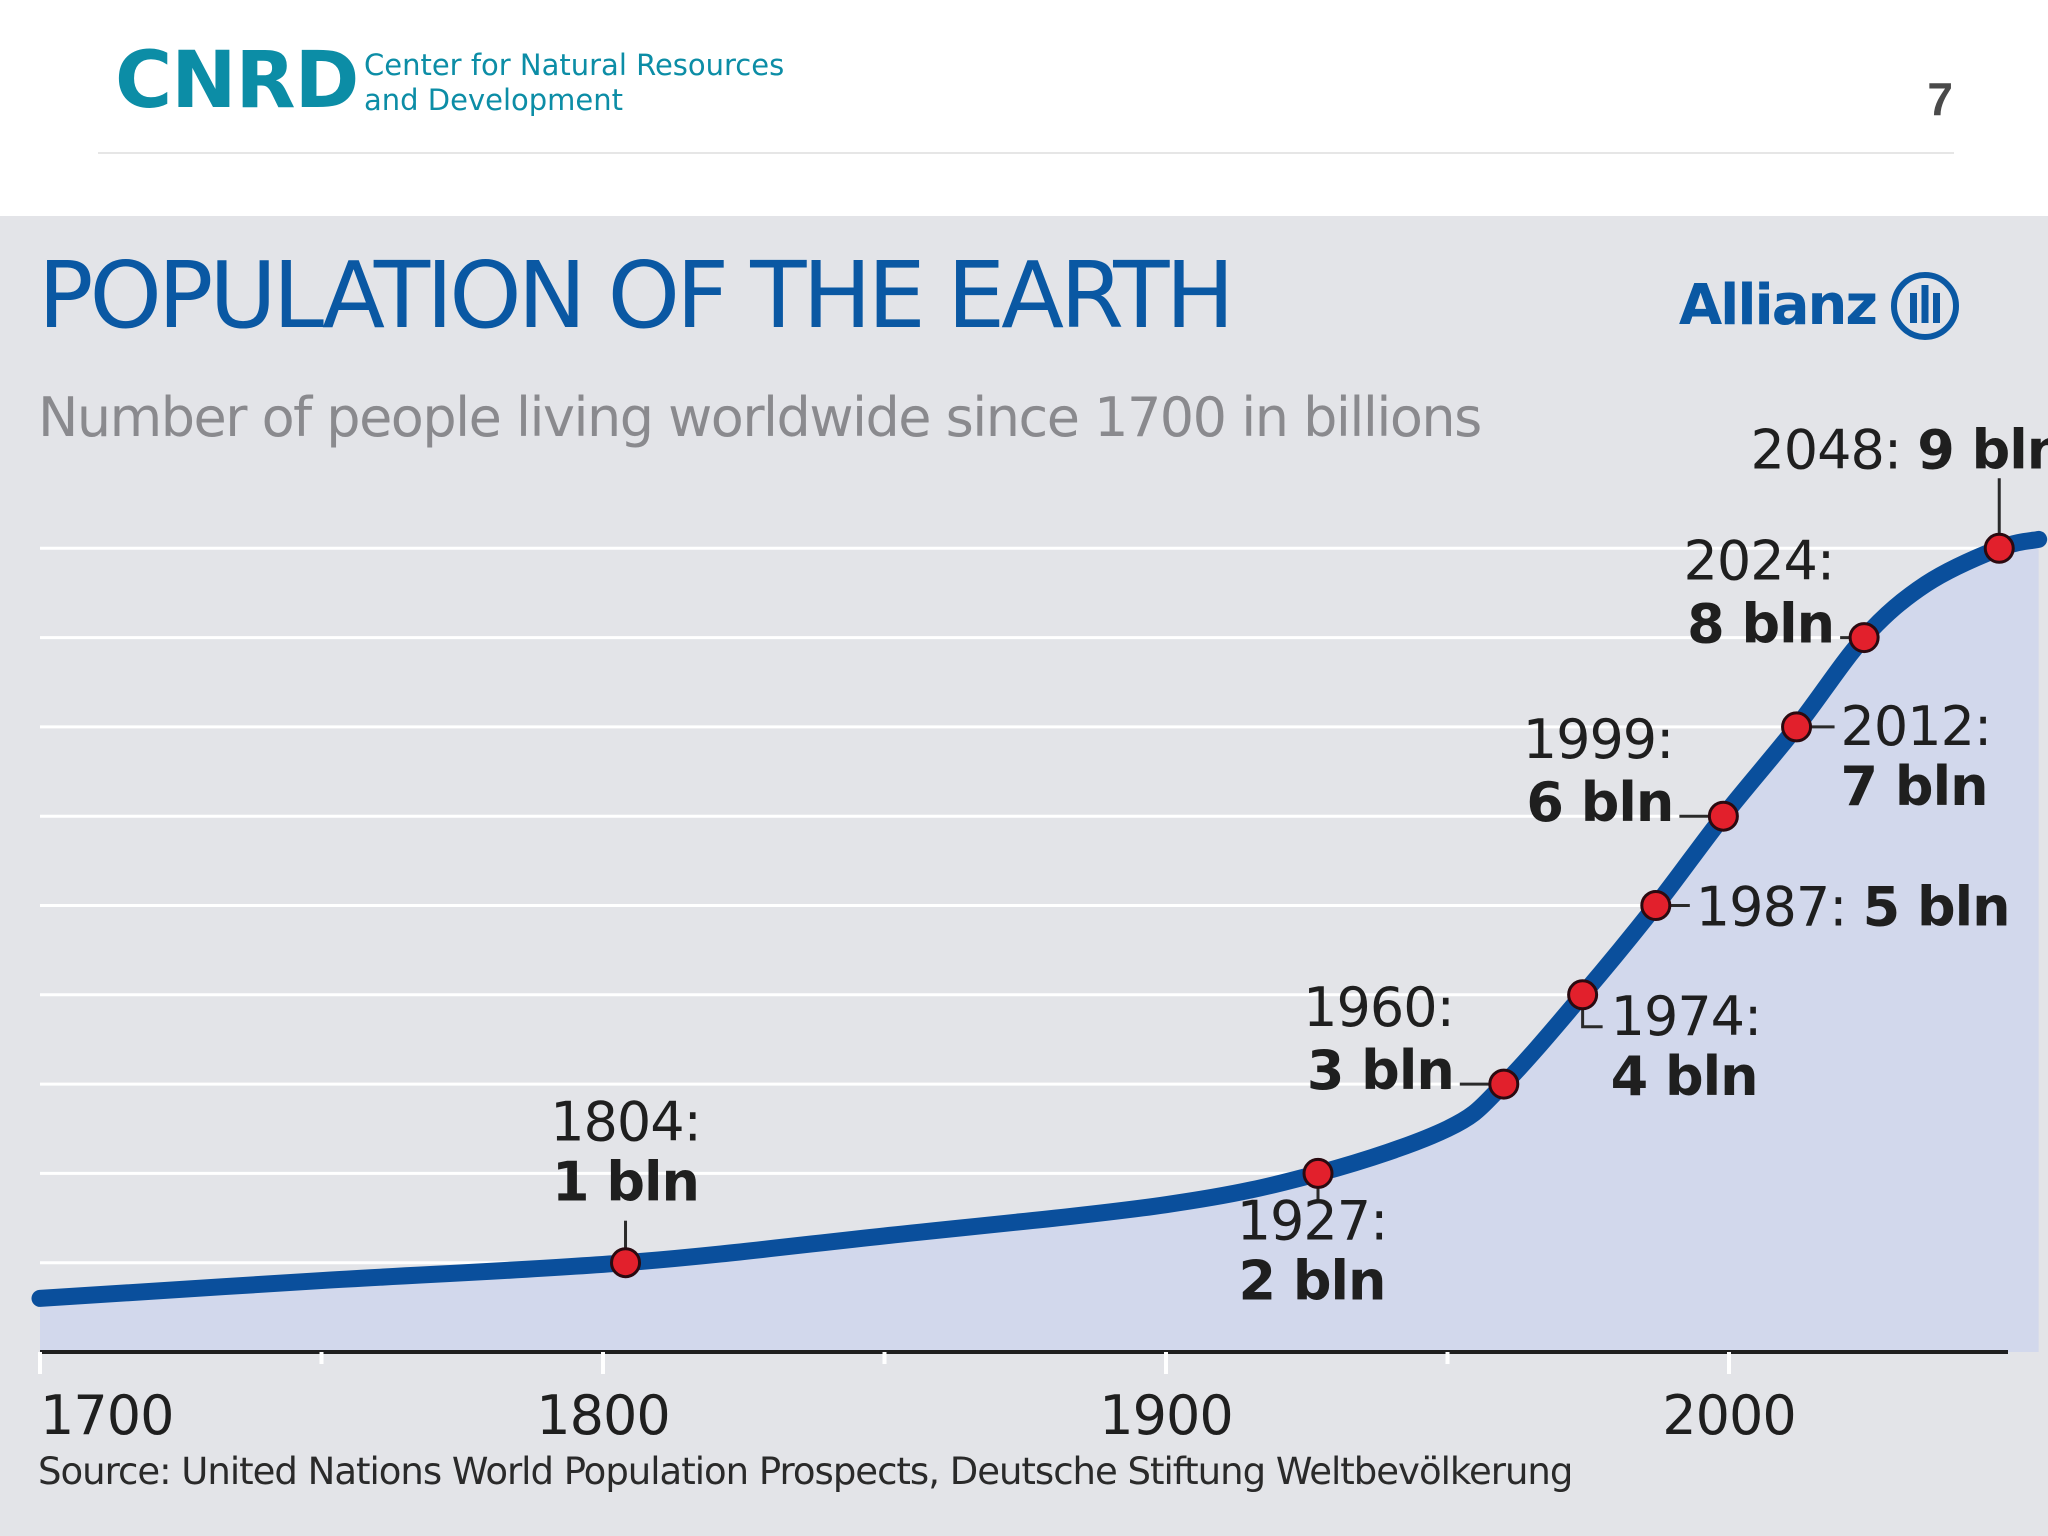 The image size is (2048, 1536). Describe the element at coordinates (1380, 1070) in the screenshot. I see `milestone-value: 3 bln` at that location.